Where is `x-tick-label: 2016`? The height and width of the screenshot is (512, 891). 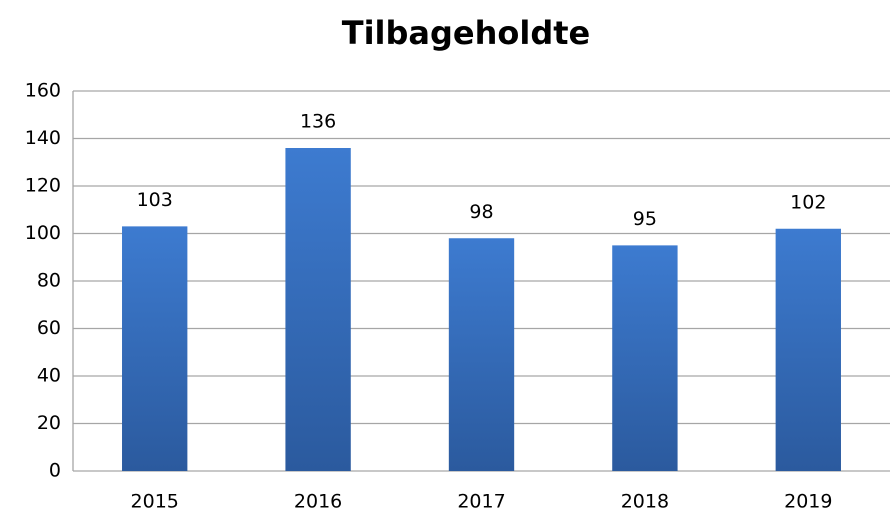
x-tick-label: 2016 is located at coordinates (318, 501).